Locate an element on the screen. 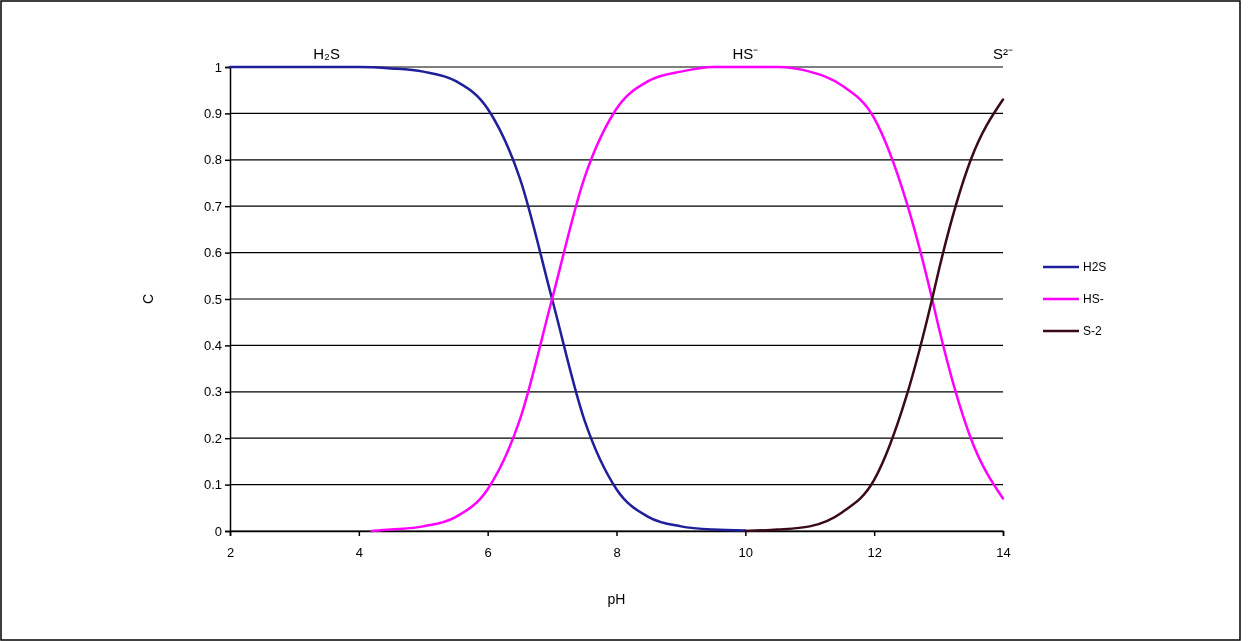  x-tick-label: 8 is located at coordinates (617, 553).